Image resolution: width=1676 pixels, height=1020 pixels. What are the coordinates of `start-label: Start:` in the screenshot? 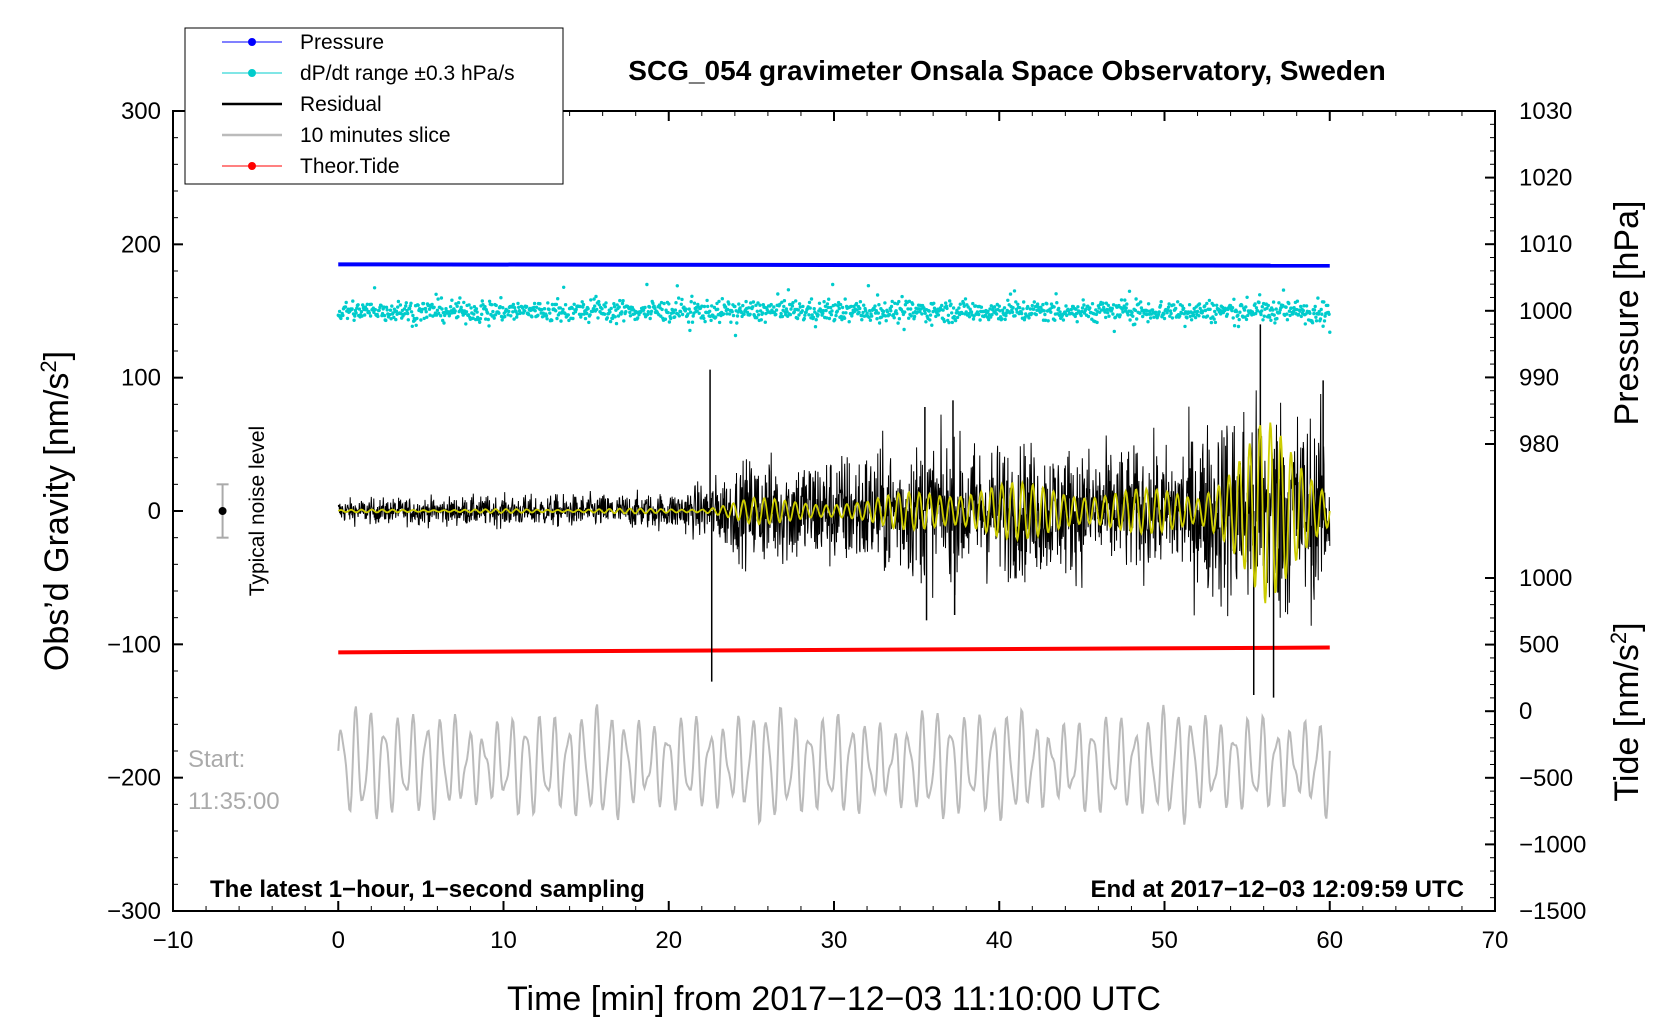 It's located at (216, 759).